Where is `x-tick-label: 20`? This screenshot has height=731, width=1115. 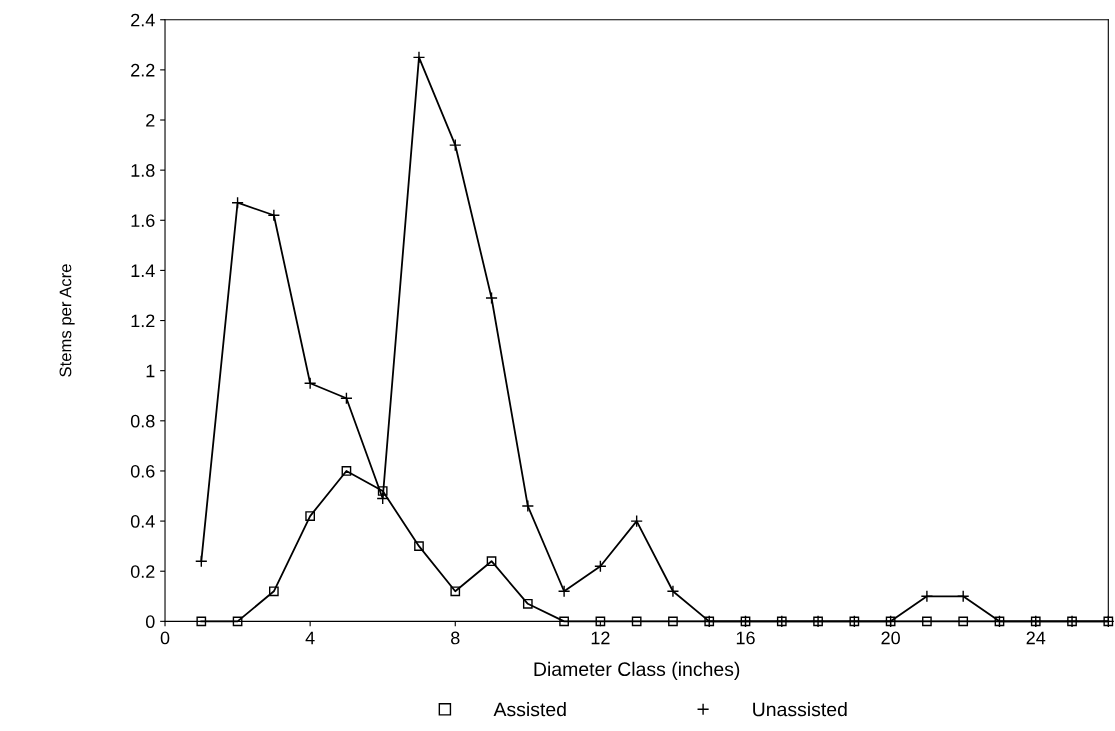
x-tick-label: 20 is located at coordinates (890, 638).